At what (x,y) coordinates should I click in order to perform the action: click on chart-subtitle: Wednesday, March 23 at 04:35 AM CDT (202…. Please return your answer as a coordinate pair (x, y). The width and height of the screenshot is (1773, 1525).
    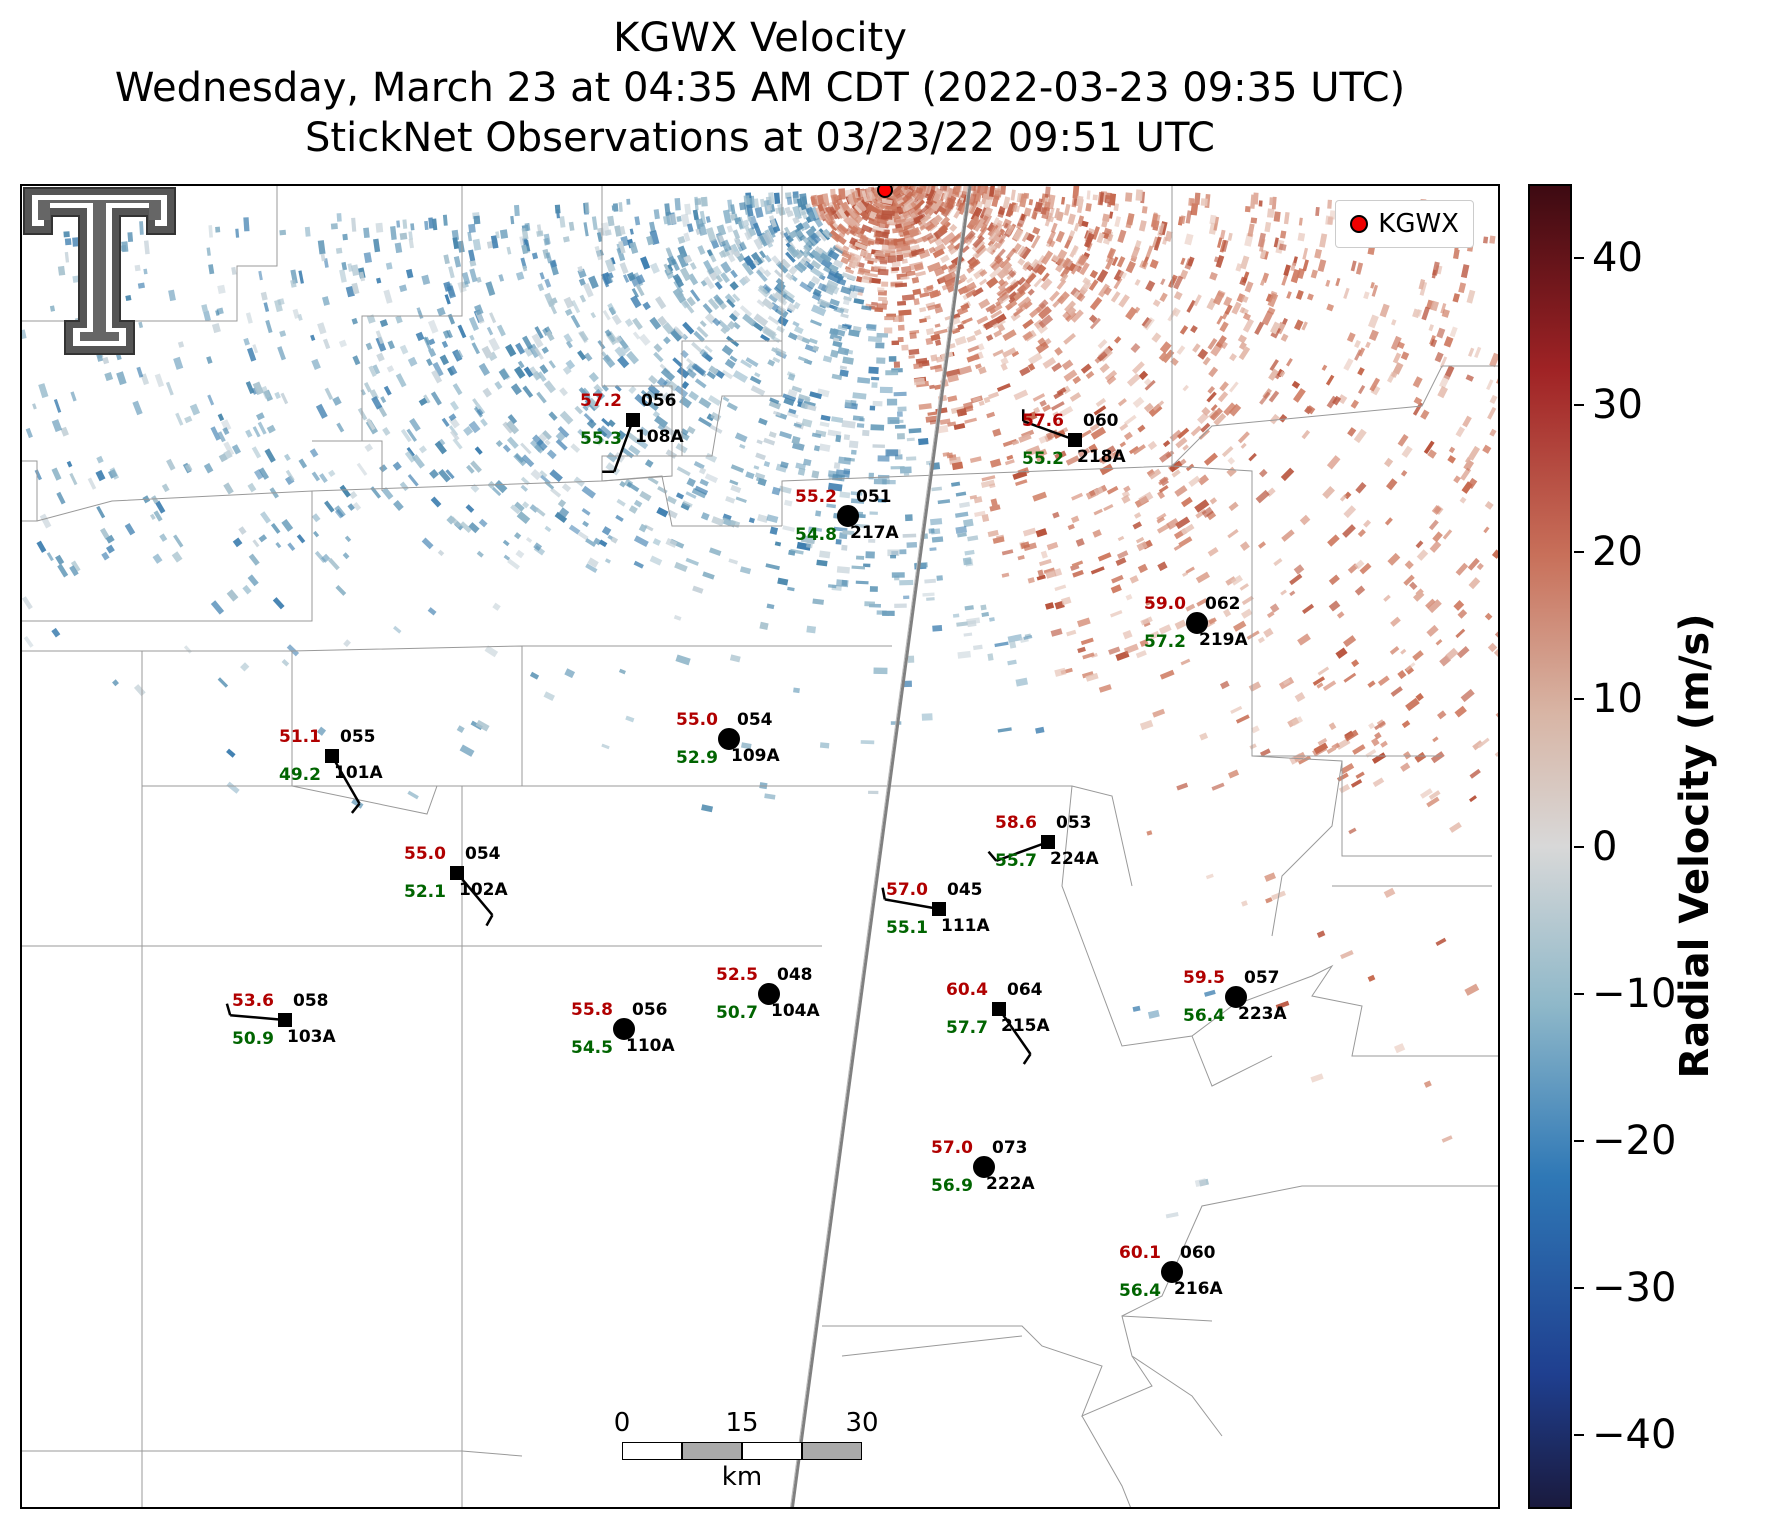
    Looking at the image, I should click on (760, 88).